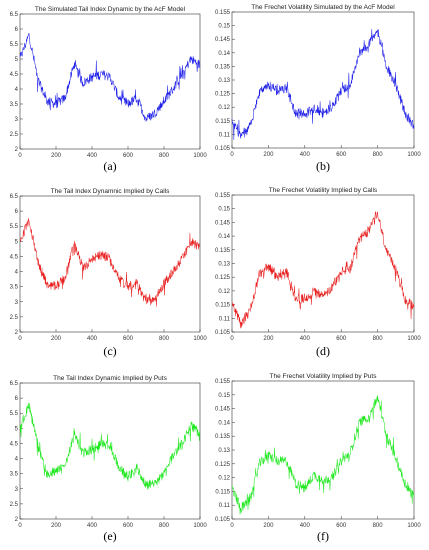  I want to click on panel-caption: (e), so click(109, 536).